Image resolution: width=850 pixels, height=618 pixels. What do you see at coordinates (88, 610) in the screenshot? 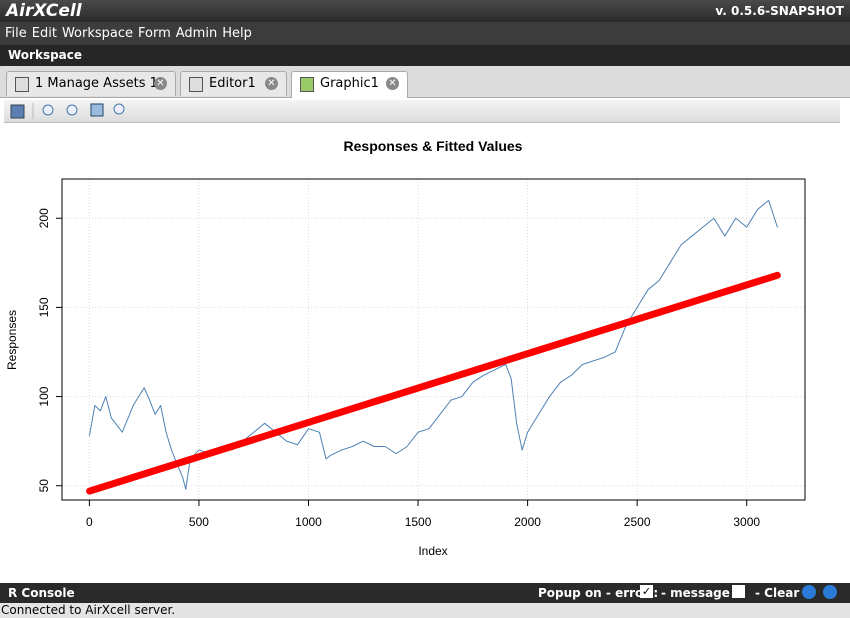
I see `status-text: Connected to AirXcell server.` at bounding box center [88, 610].